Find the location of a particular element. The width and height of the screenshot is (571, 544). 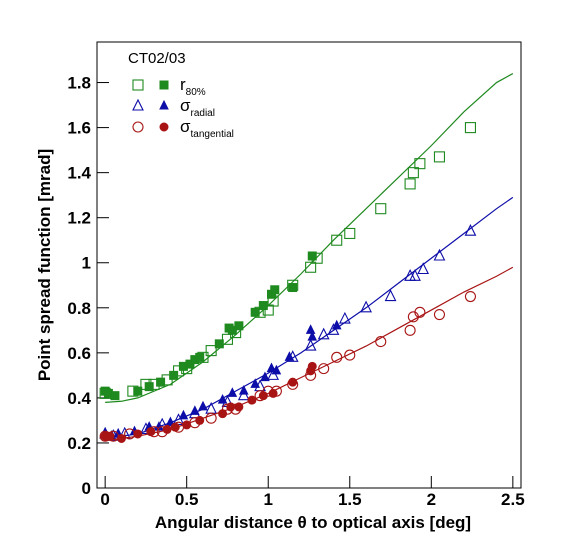

y-tick-label: 1.2 is located at coordinates (79, 218).